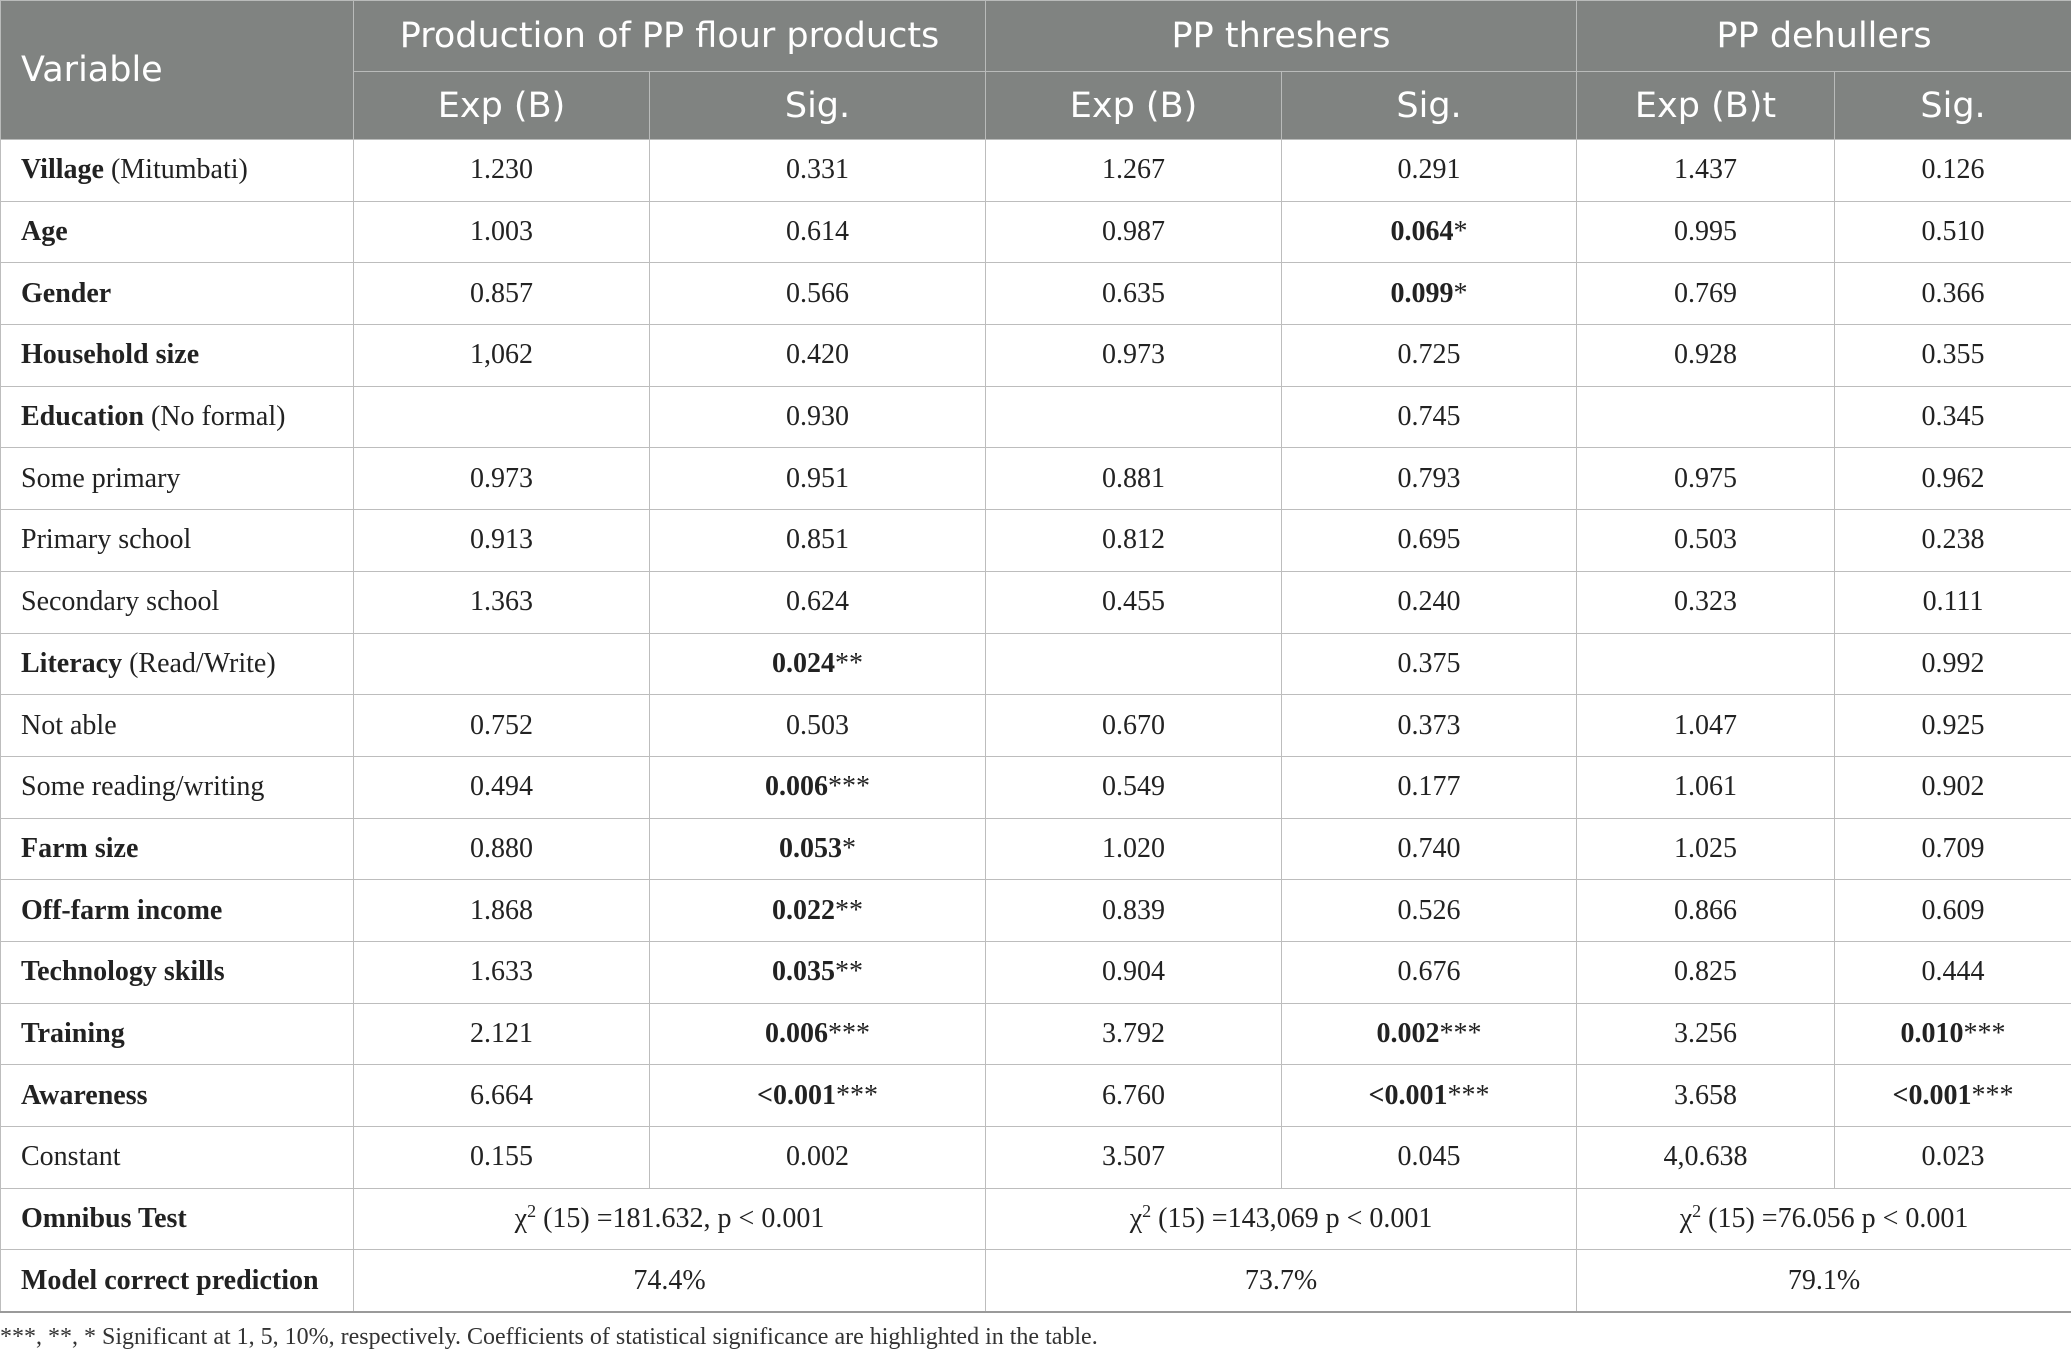 The height and width of the screenshot is (1360, 2071). What do you see at coordinates (1408, 1095) in the screenshot?
I see `cell-value: <0.001` at bounding box center [1408, 1095].